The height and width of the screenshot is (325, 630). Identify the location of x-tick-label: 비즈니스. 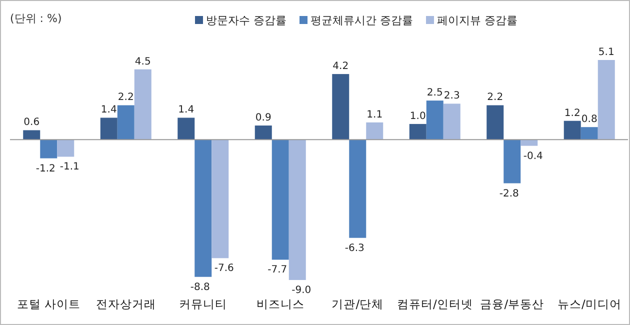
(280, 304).